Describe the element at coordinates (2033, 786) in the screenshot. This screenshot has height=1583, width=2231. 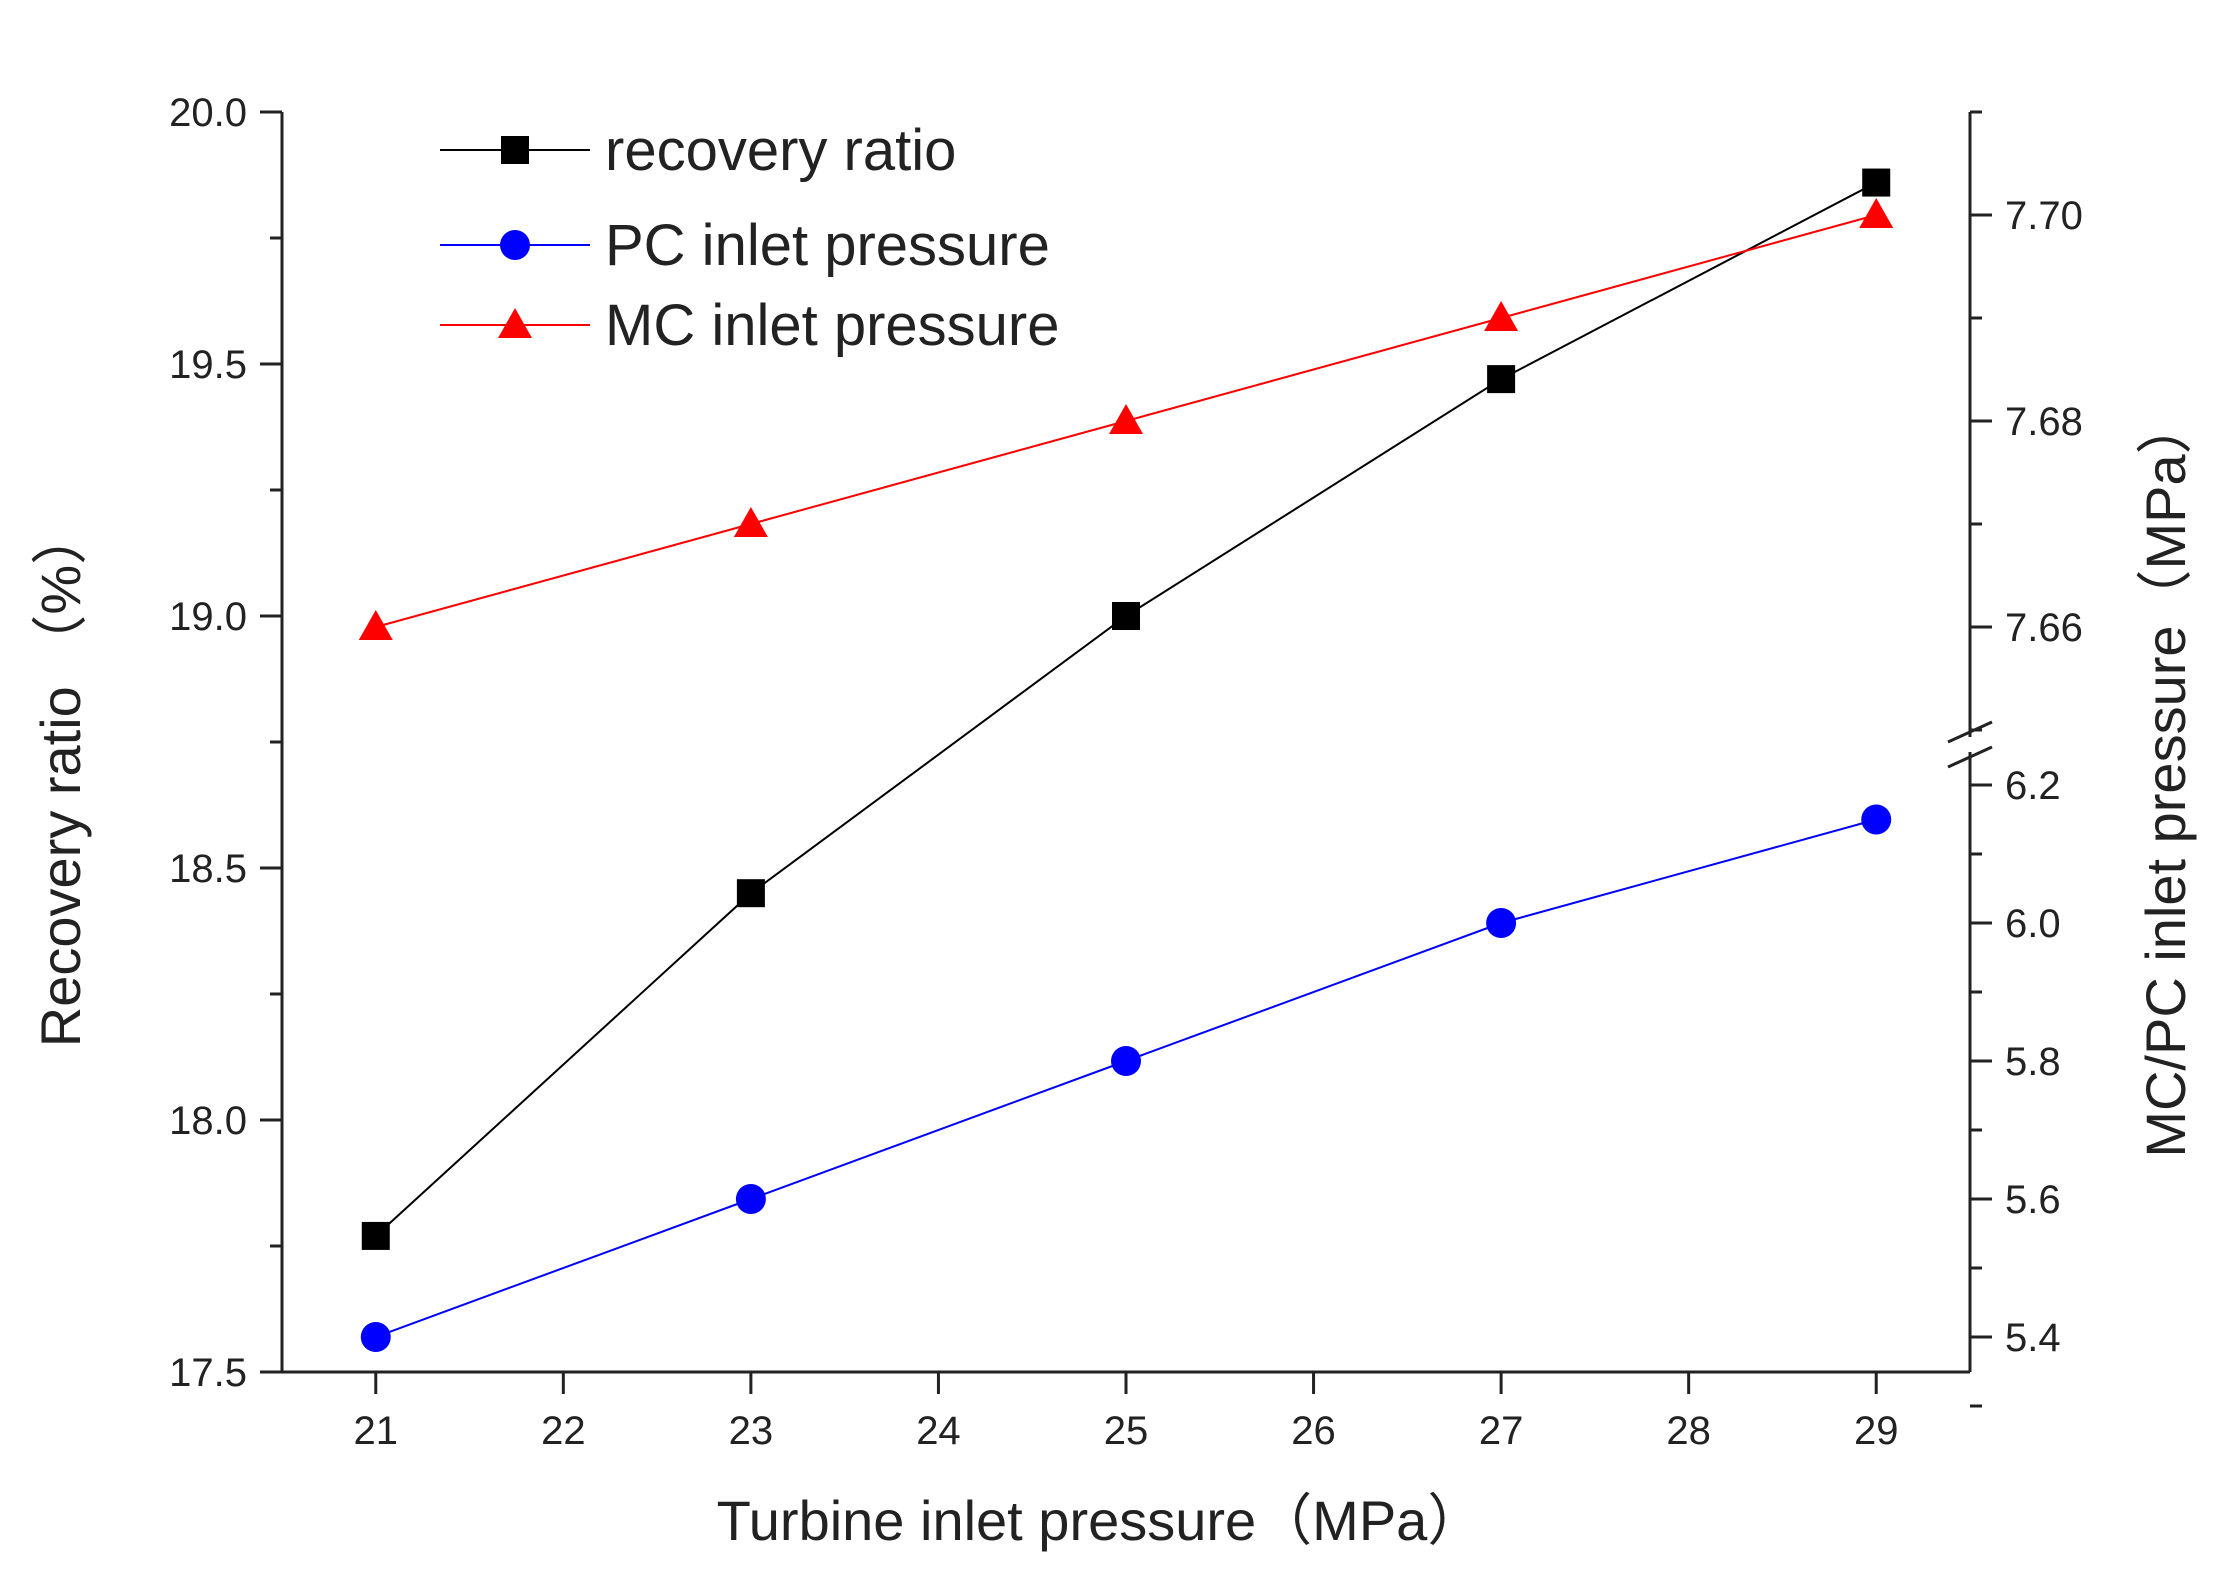
I see `y-right-lower-tick-label: 6.2` at that location.